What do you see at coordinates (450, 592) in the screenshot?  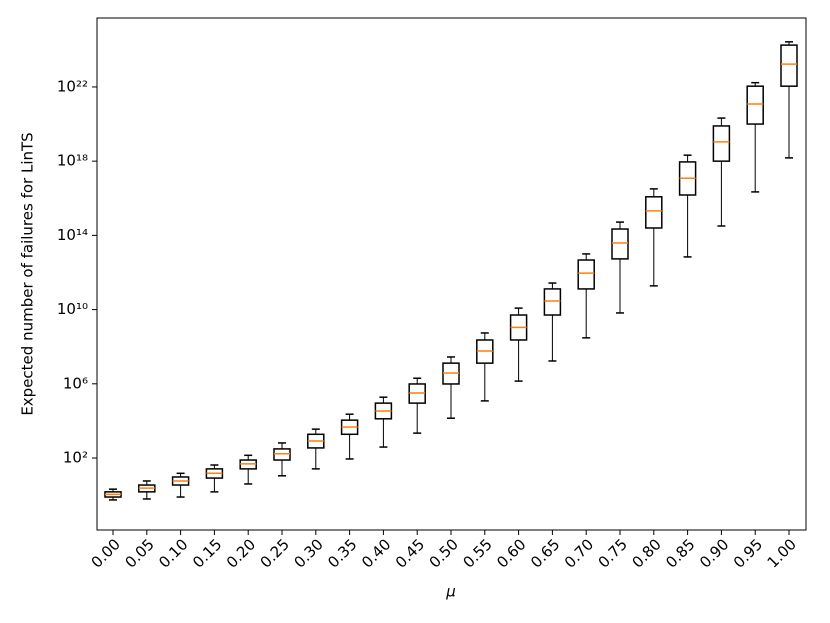 I see `x-axis-label: μ` at bounding box center [450, 592].